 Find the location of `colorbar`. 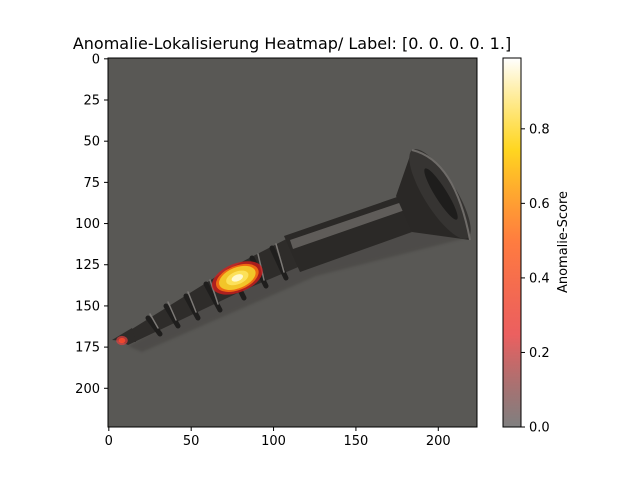

colorbar is located at coordinates (512, 242).